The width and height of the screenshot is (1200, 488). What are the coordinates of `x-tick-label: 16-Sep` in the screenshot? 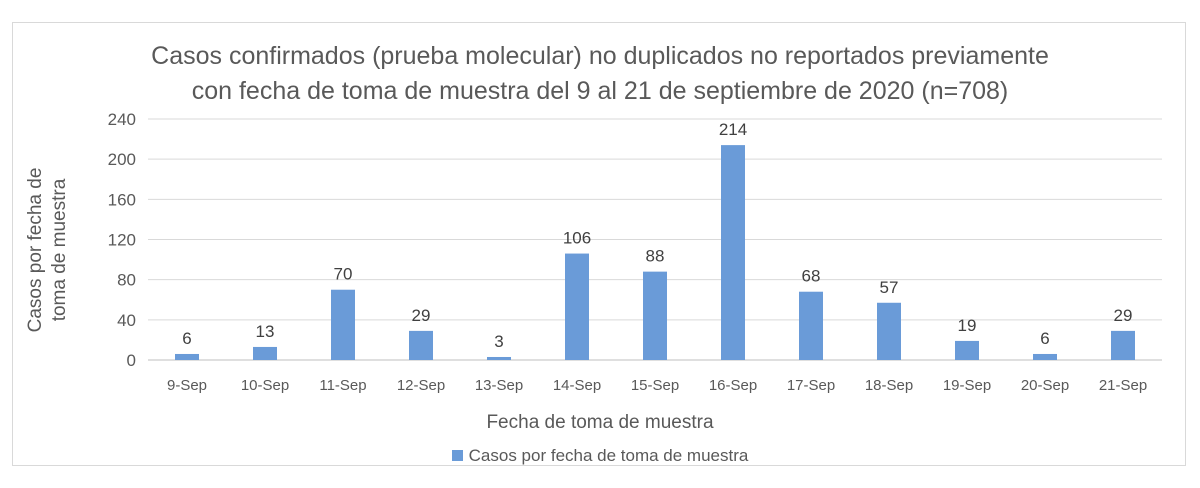 It's located at (733, 385).